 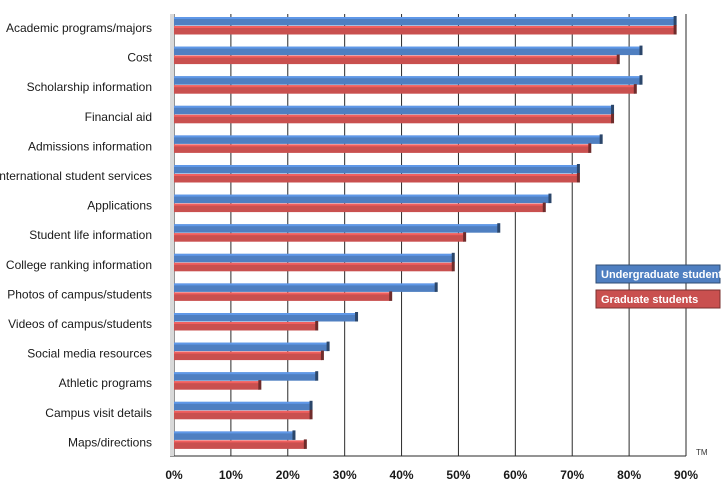 I want to click on category-label: Financial aid, so click(x=118, y=117).